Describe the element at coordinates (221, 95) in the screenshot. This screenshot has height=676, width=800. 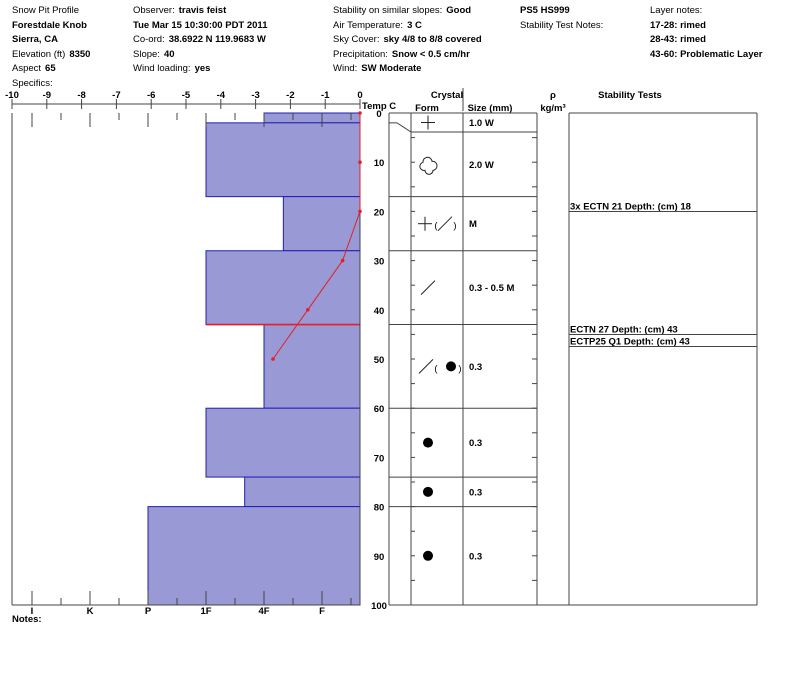
I see `temp-tick-label: -4` at that location.